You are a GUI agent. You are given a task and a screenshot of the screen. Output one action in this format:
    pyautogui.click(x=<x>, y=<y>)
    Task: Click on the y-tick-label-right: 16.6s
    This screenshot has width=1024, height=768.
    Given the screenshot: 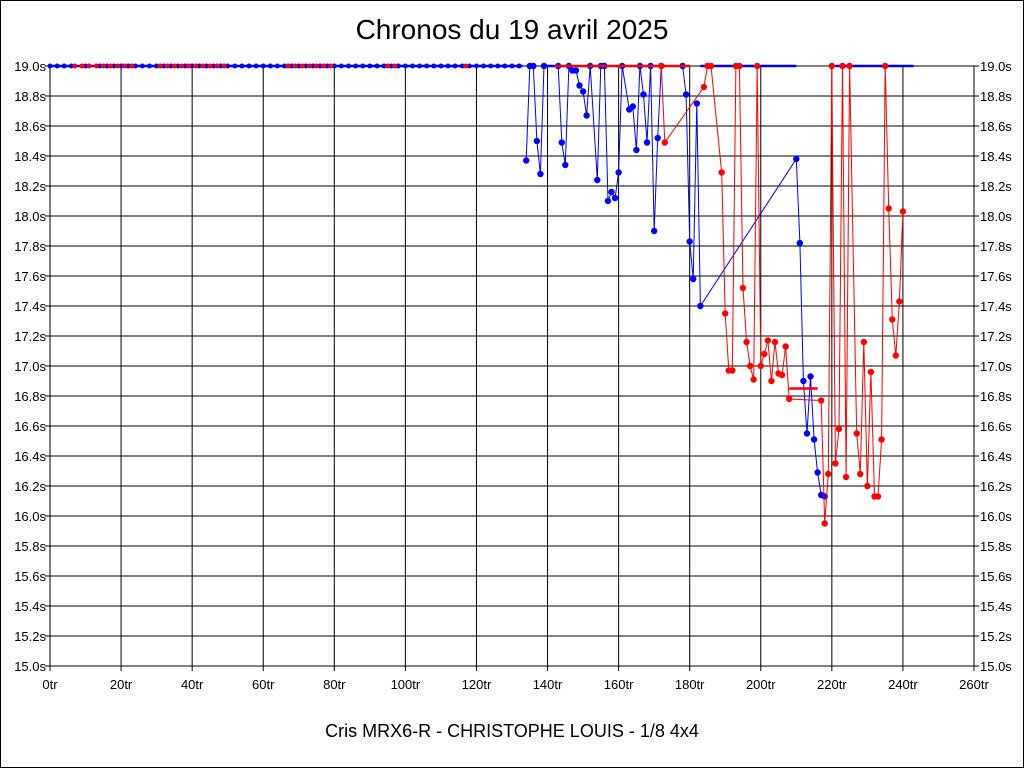 What is the action you would take?
    pyautogui.click(x=996, y=426)
    